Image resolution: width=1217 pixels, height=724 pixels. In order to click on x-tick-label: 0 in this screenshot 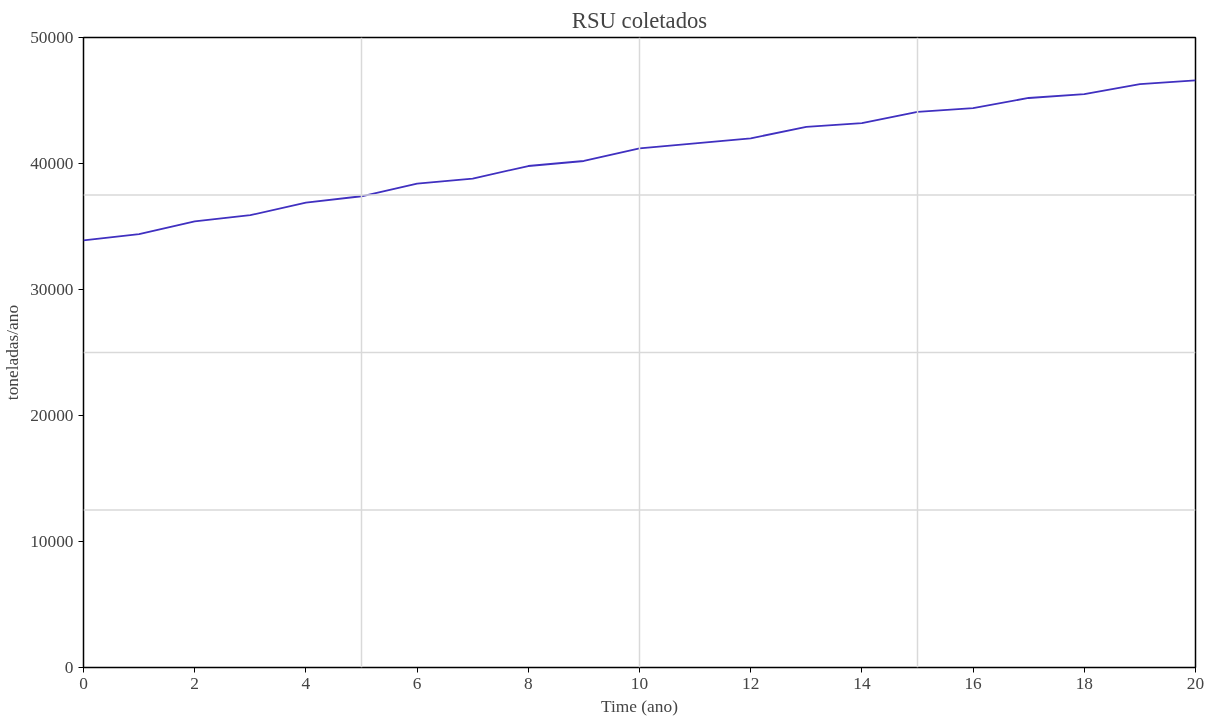, I will do `click(83, 683)`.